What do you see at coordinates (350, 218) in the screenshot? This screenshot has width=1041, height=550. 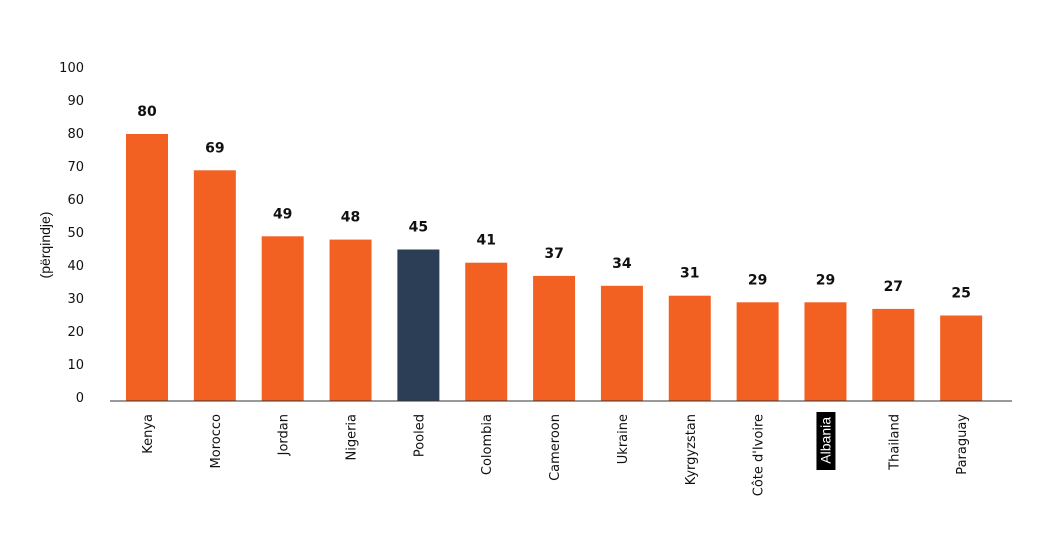 I see `data-label-nigeria: 48` at bounding box center [350, 218].